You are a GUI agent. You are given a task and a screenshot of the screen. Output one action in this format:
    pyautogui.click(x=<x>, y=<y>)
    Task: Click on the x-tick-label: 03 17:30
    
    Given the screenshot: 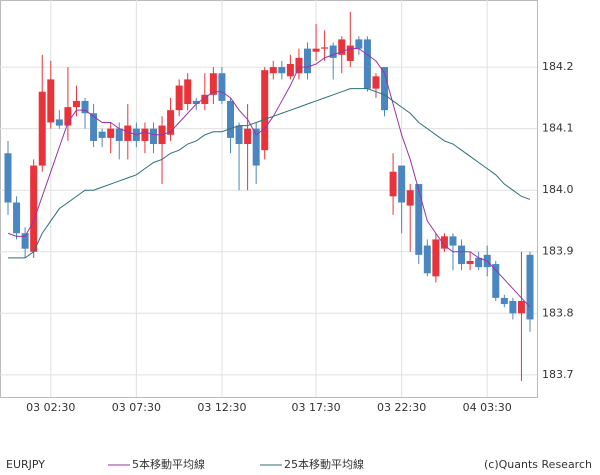 What is the action you would take?
    pyautogui.click(x=315, y=407)
    